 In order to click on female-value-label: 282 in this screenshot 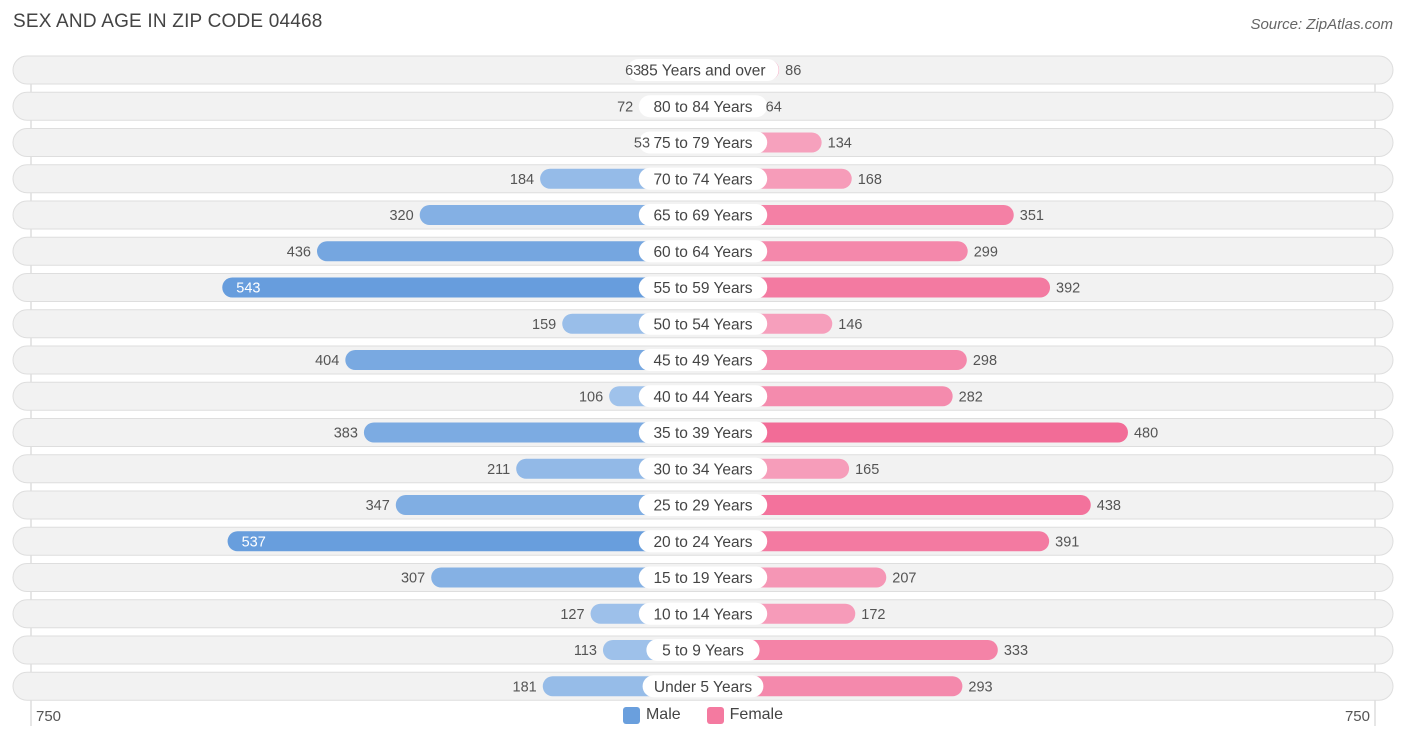, I will do `click(971, 397)`.